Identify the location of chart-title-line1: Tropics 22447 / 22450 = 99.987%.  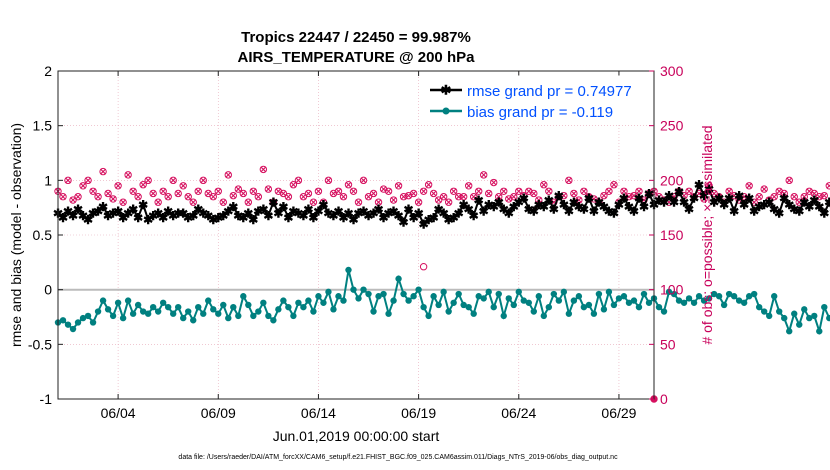
(356, 37).